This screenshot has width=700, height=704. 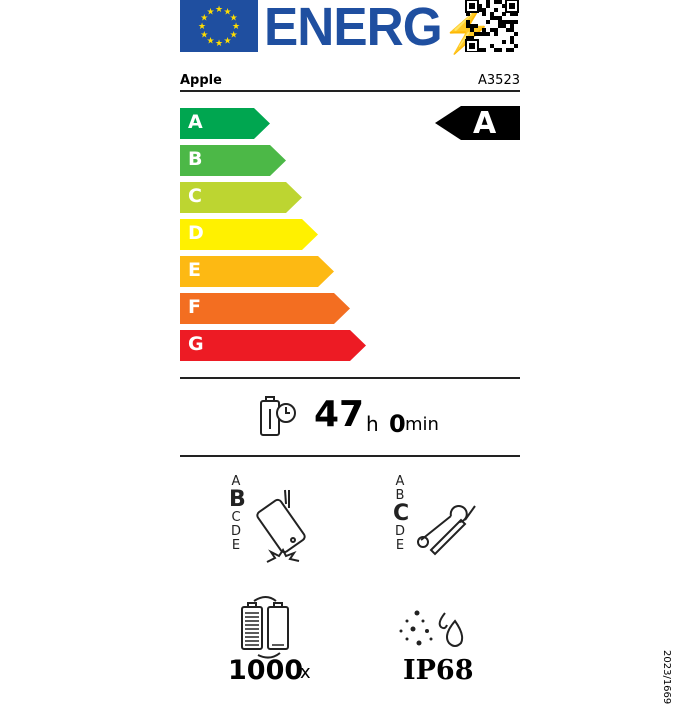 What do you see at coordinates (196, 344) in the screenshot?
I see `energy-class-label: G` at bounding box center [196, 344].